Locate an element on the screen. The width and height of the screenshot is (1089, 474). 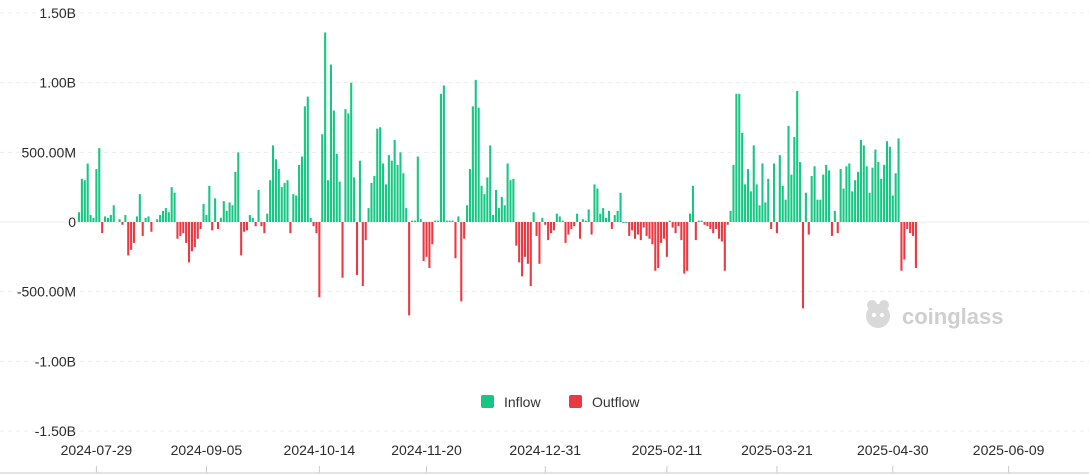
legend-item-inflow: Inflow is located at coordinates (511, 402).